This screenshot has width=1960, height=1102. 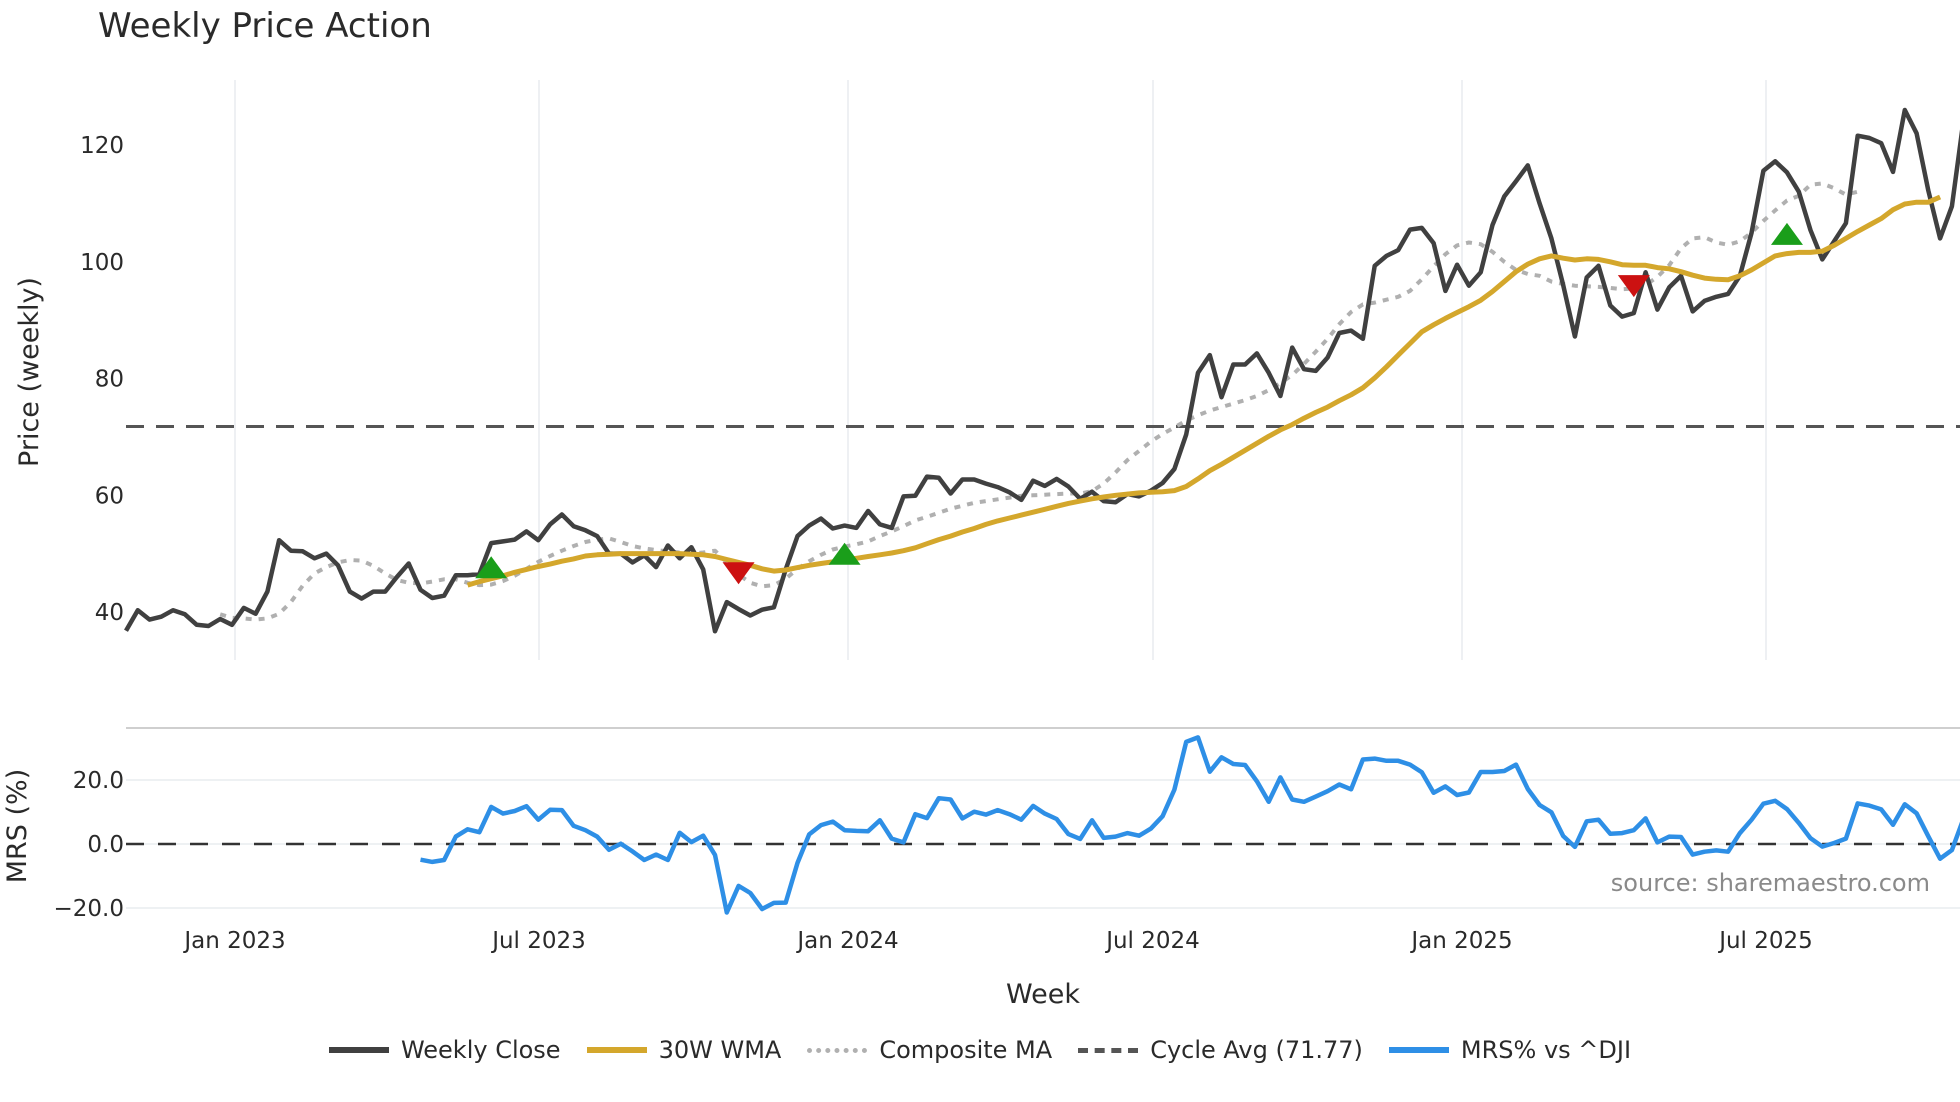 What do you see at coordinates (1043, 994) in the screenshot?
I see `x-axis-label: Week` at bounding box center [1043, 994].